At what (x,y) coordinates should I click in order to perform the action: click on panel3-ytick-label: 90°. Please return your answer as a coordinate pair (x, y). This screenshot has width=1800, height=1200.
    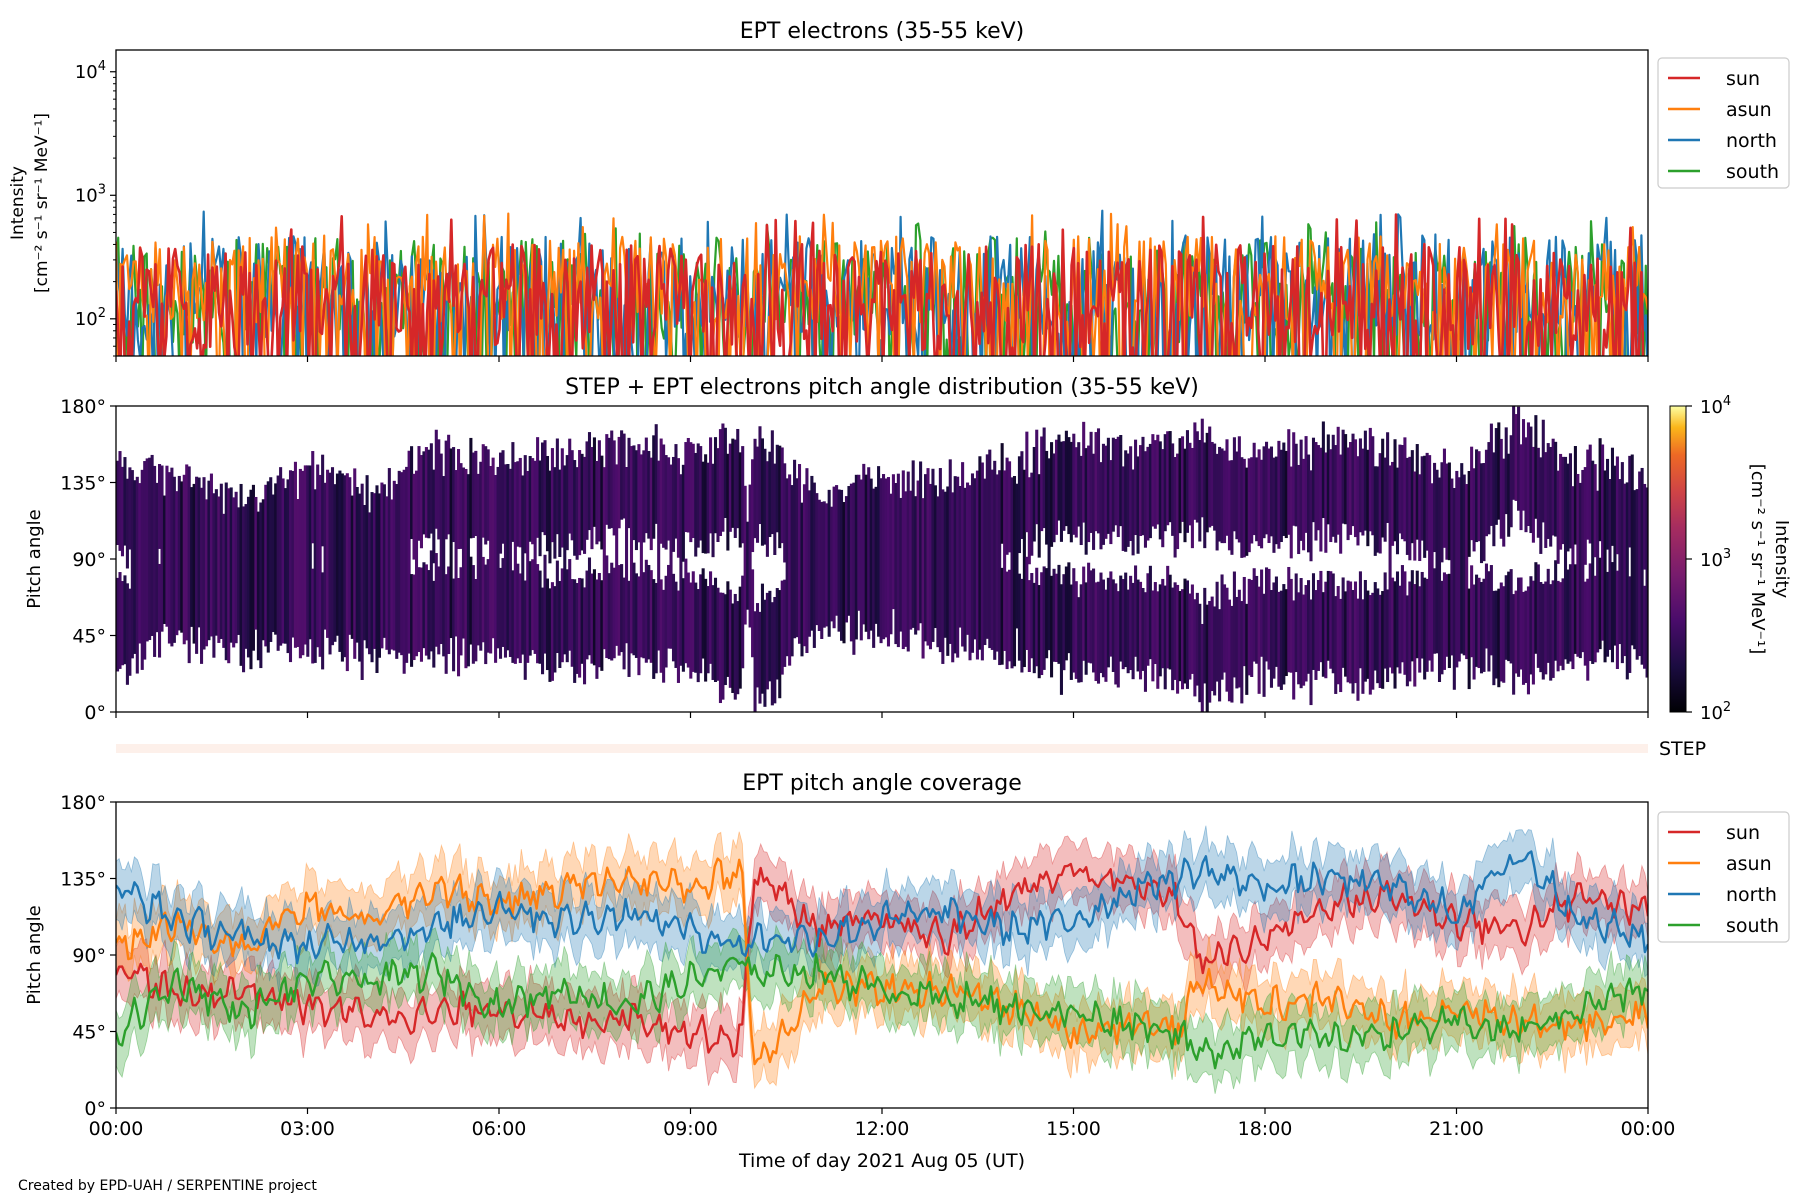
    Looking at the image, I should click on (89, 956).